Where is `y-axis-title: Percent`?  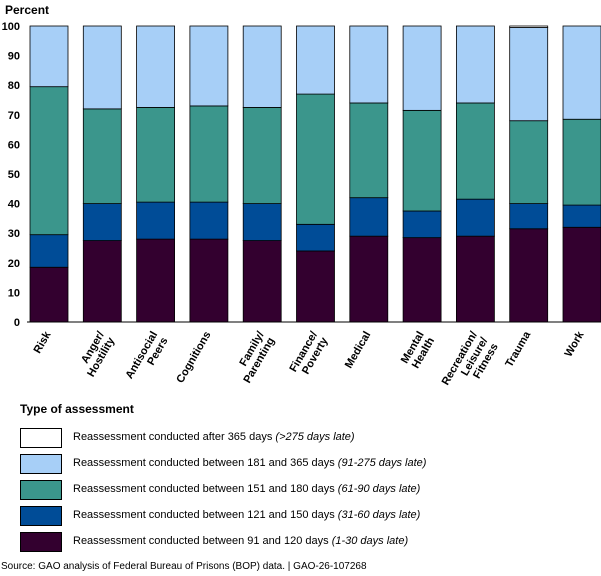 y-axis-title: Percent is located at coordinates (27, 10).